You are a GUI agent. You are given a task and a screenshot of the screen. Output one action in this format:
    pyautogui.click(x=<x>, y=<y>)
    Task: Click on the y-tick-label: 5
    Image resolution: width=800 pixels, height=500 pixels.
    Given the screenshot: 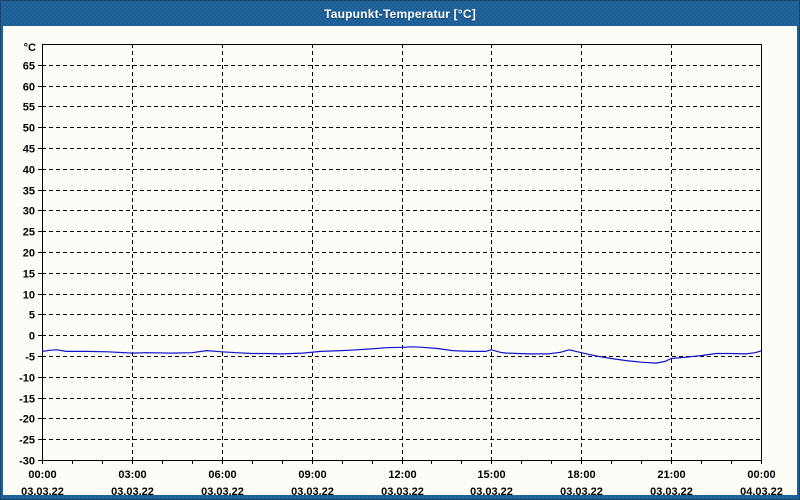 What is the action you would take?
    pyautogui.click(x=32, y=316)
    